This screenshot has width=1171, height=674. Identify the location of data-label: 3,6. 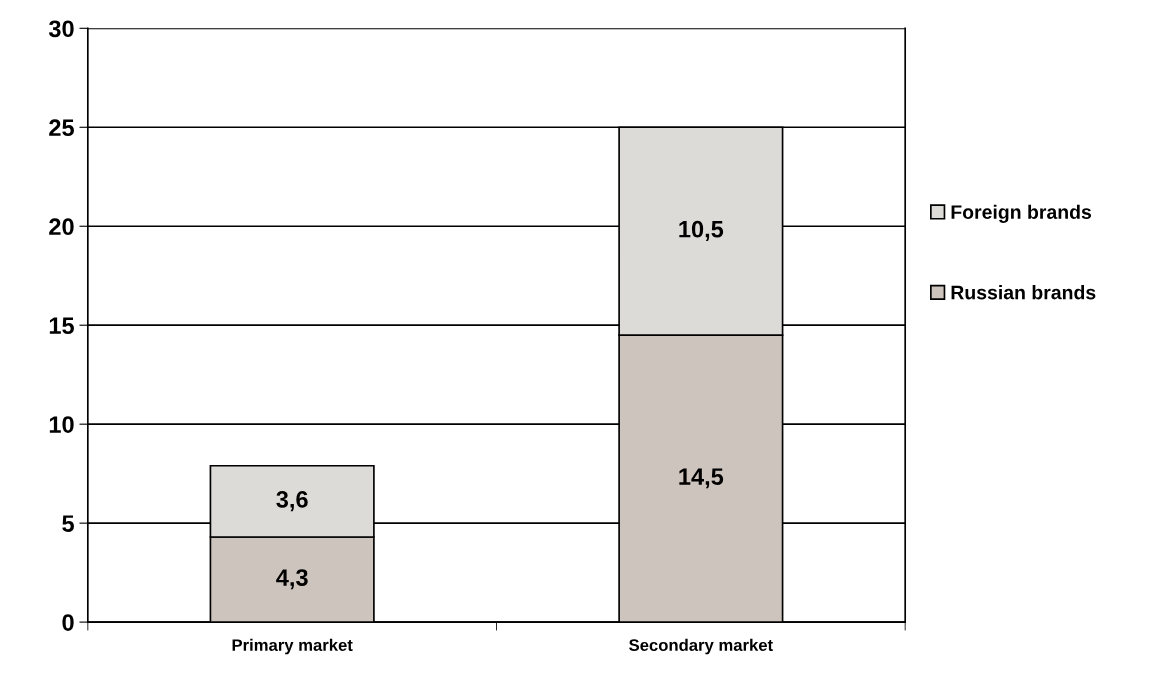
(292, 501).